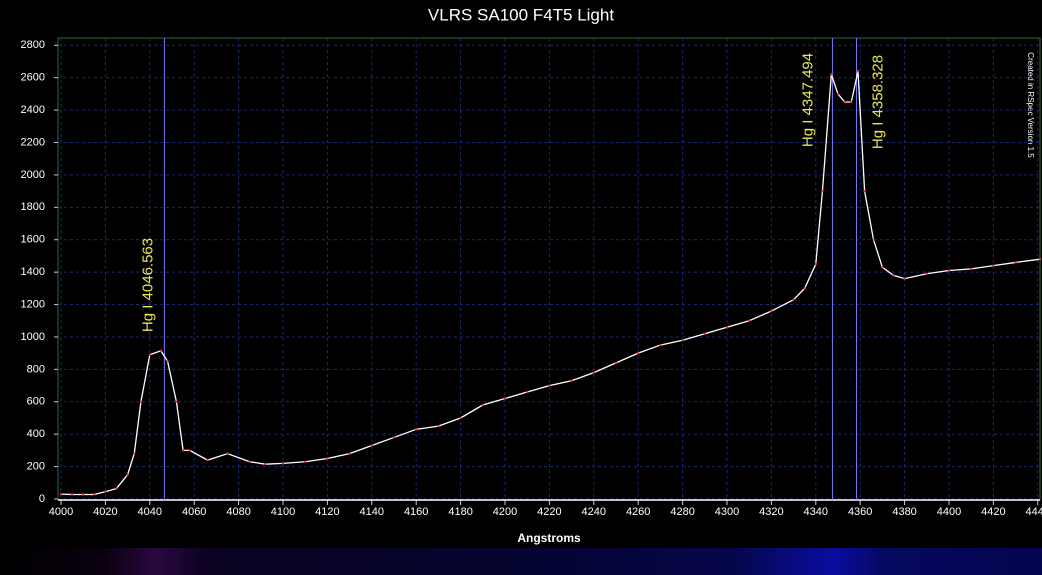 The image size is (1042, 575). Describe the element at coordinates (33, 78) in the screenshot. I see `y-tick-label: 2600` at that location.